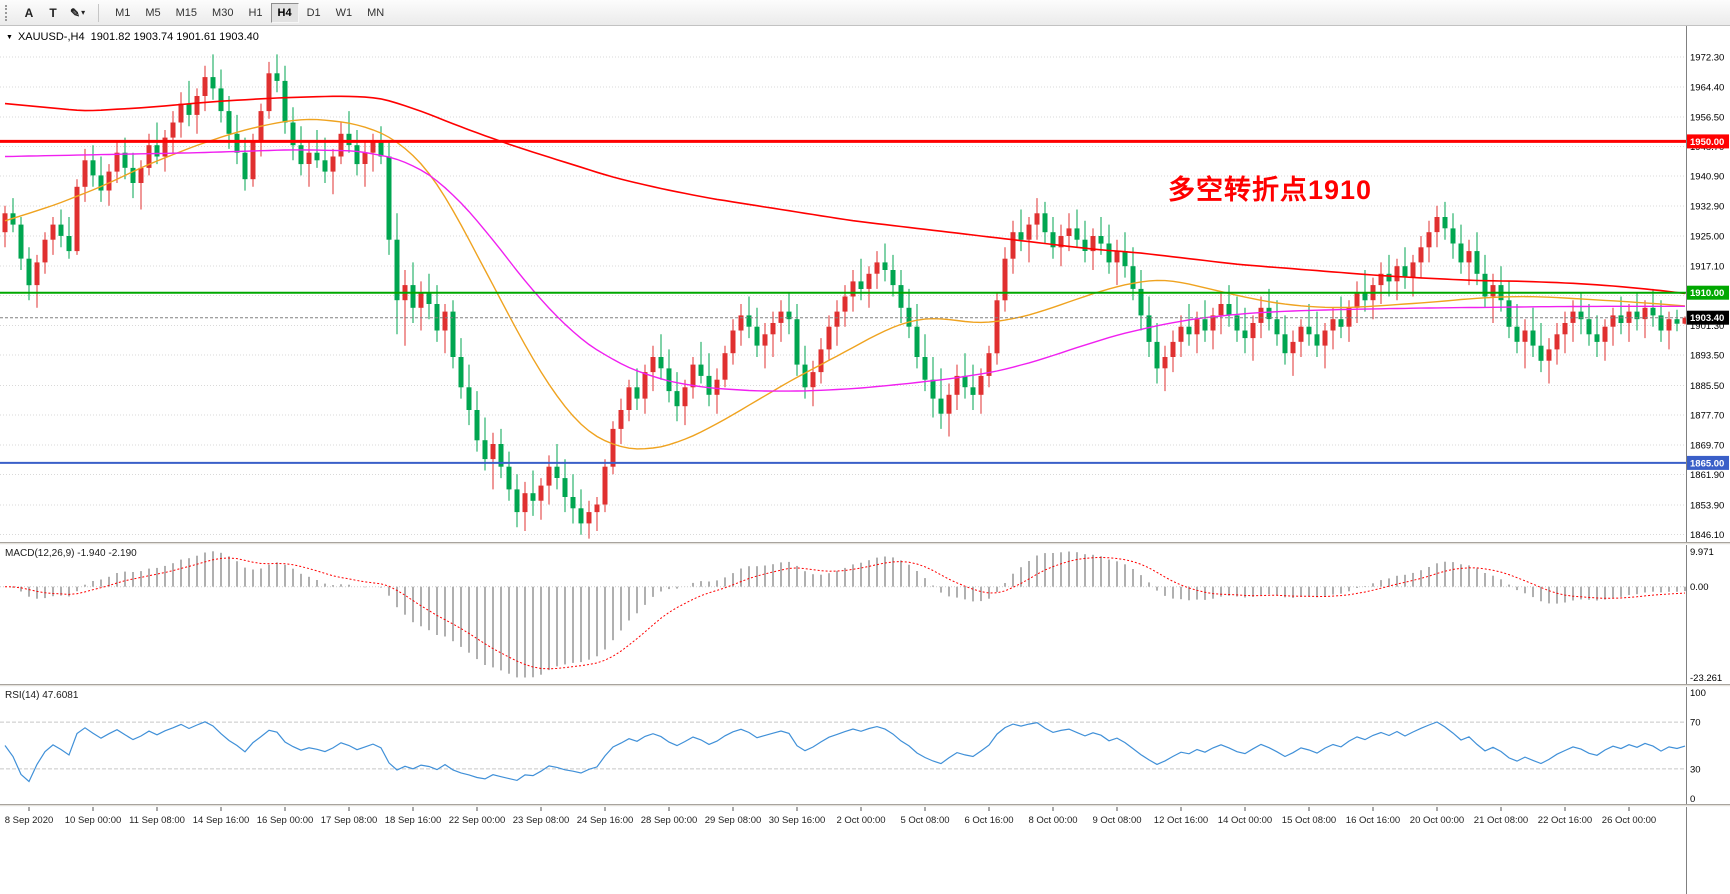  What do you see at coordinates (1707, 356) in the screenshot?
I see `price-tick-label: 1893.50` at bounding box center [1707, 356].